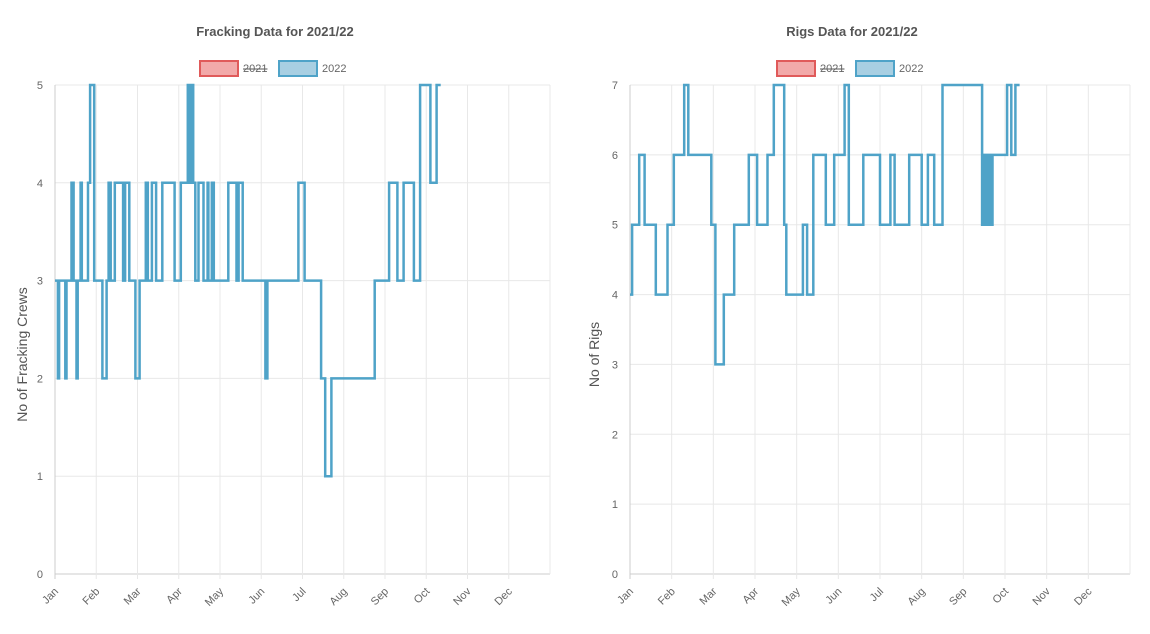 The width and height of the screenshot is (1150, 634). Describe the element at coordinates (275, 31) in the screenshot. I see `chart-title: Fracking Data for 2021/22` at that location.